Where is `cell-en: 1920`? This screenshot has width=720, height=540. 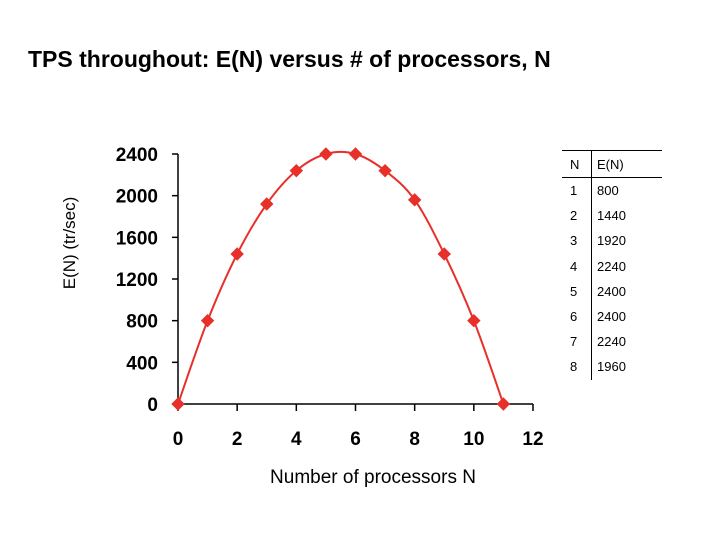
cell-en: 1920 is located at coordinates (611, 241).